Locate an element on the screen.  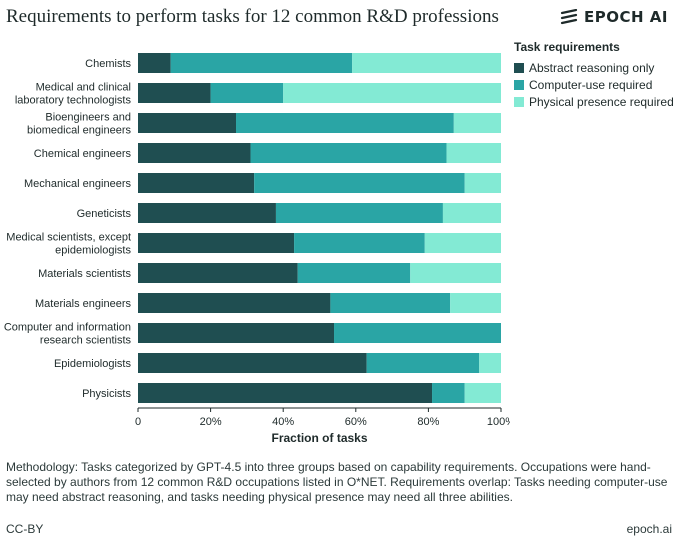
category-label: Mechanical engineers is located at coordinates (78, 184).